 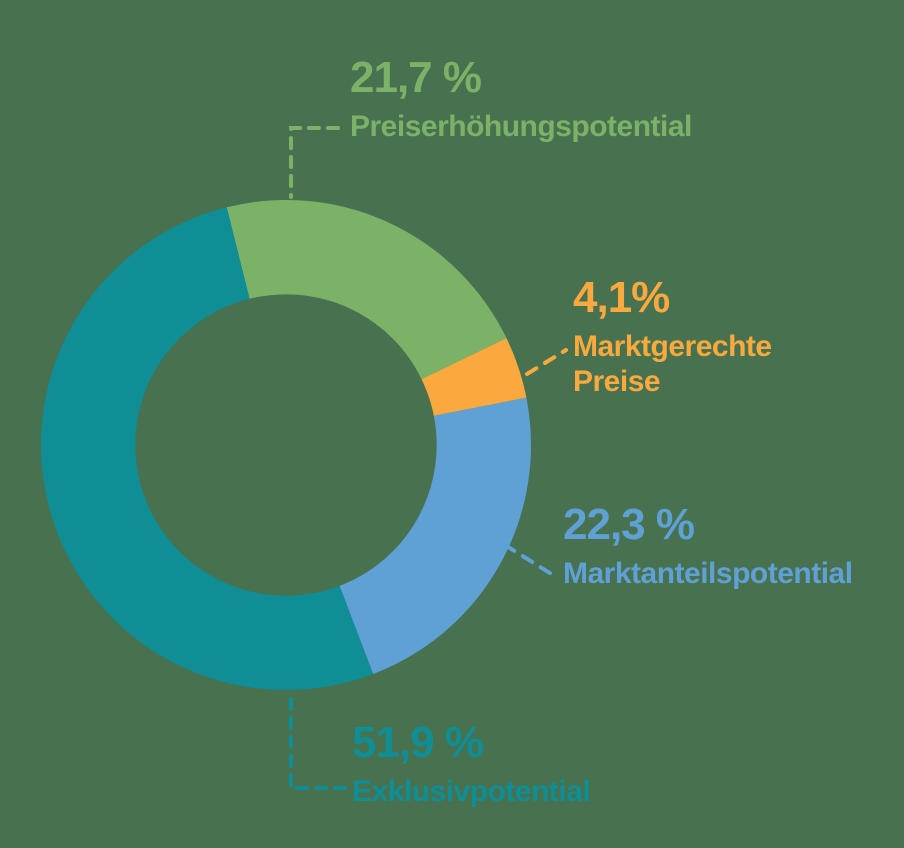 What do you see at coordinates (314, 162) in the screenshot?
I see `connector-preiserhoehungspotential` at bounding box center [314, 162].